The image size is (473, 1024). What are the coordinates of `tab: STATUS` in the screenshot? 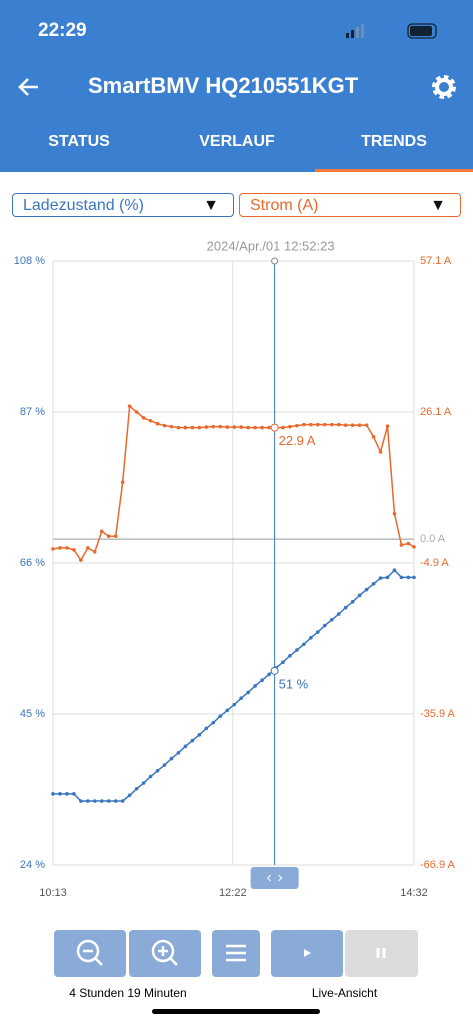 It's located at (79, 141).